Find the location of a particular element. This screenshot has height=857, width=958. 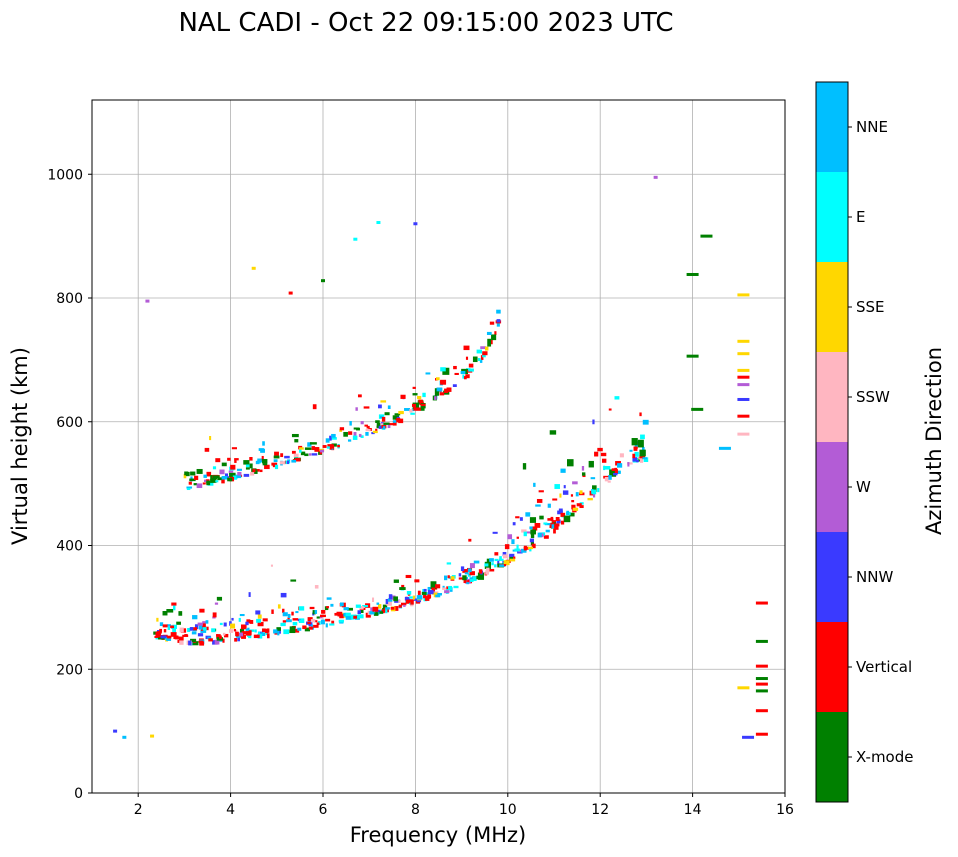

colorbar-label: Vertical is located at coordinates (884, 667).